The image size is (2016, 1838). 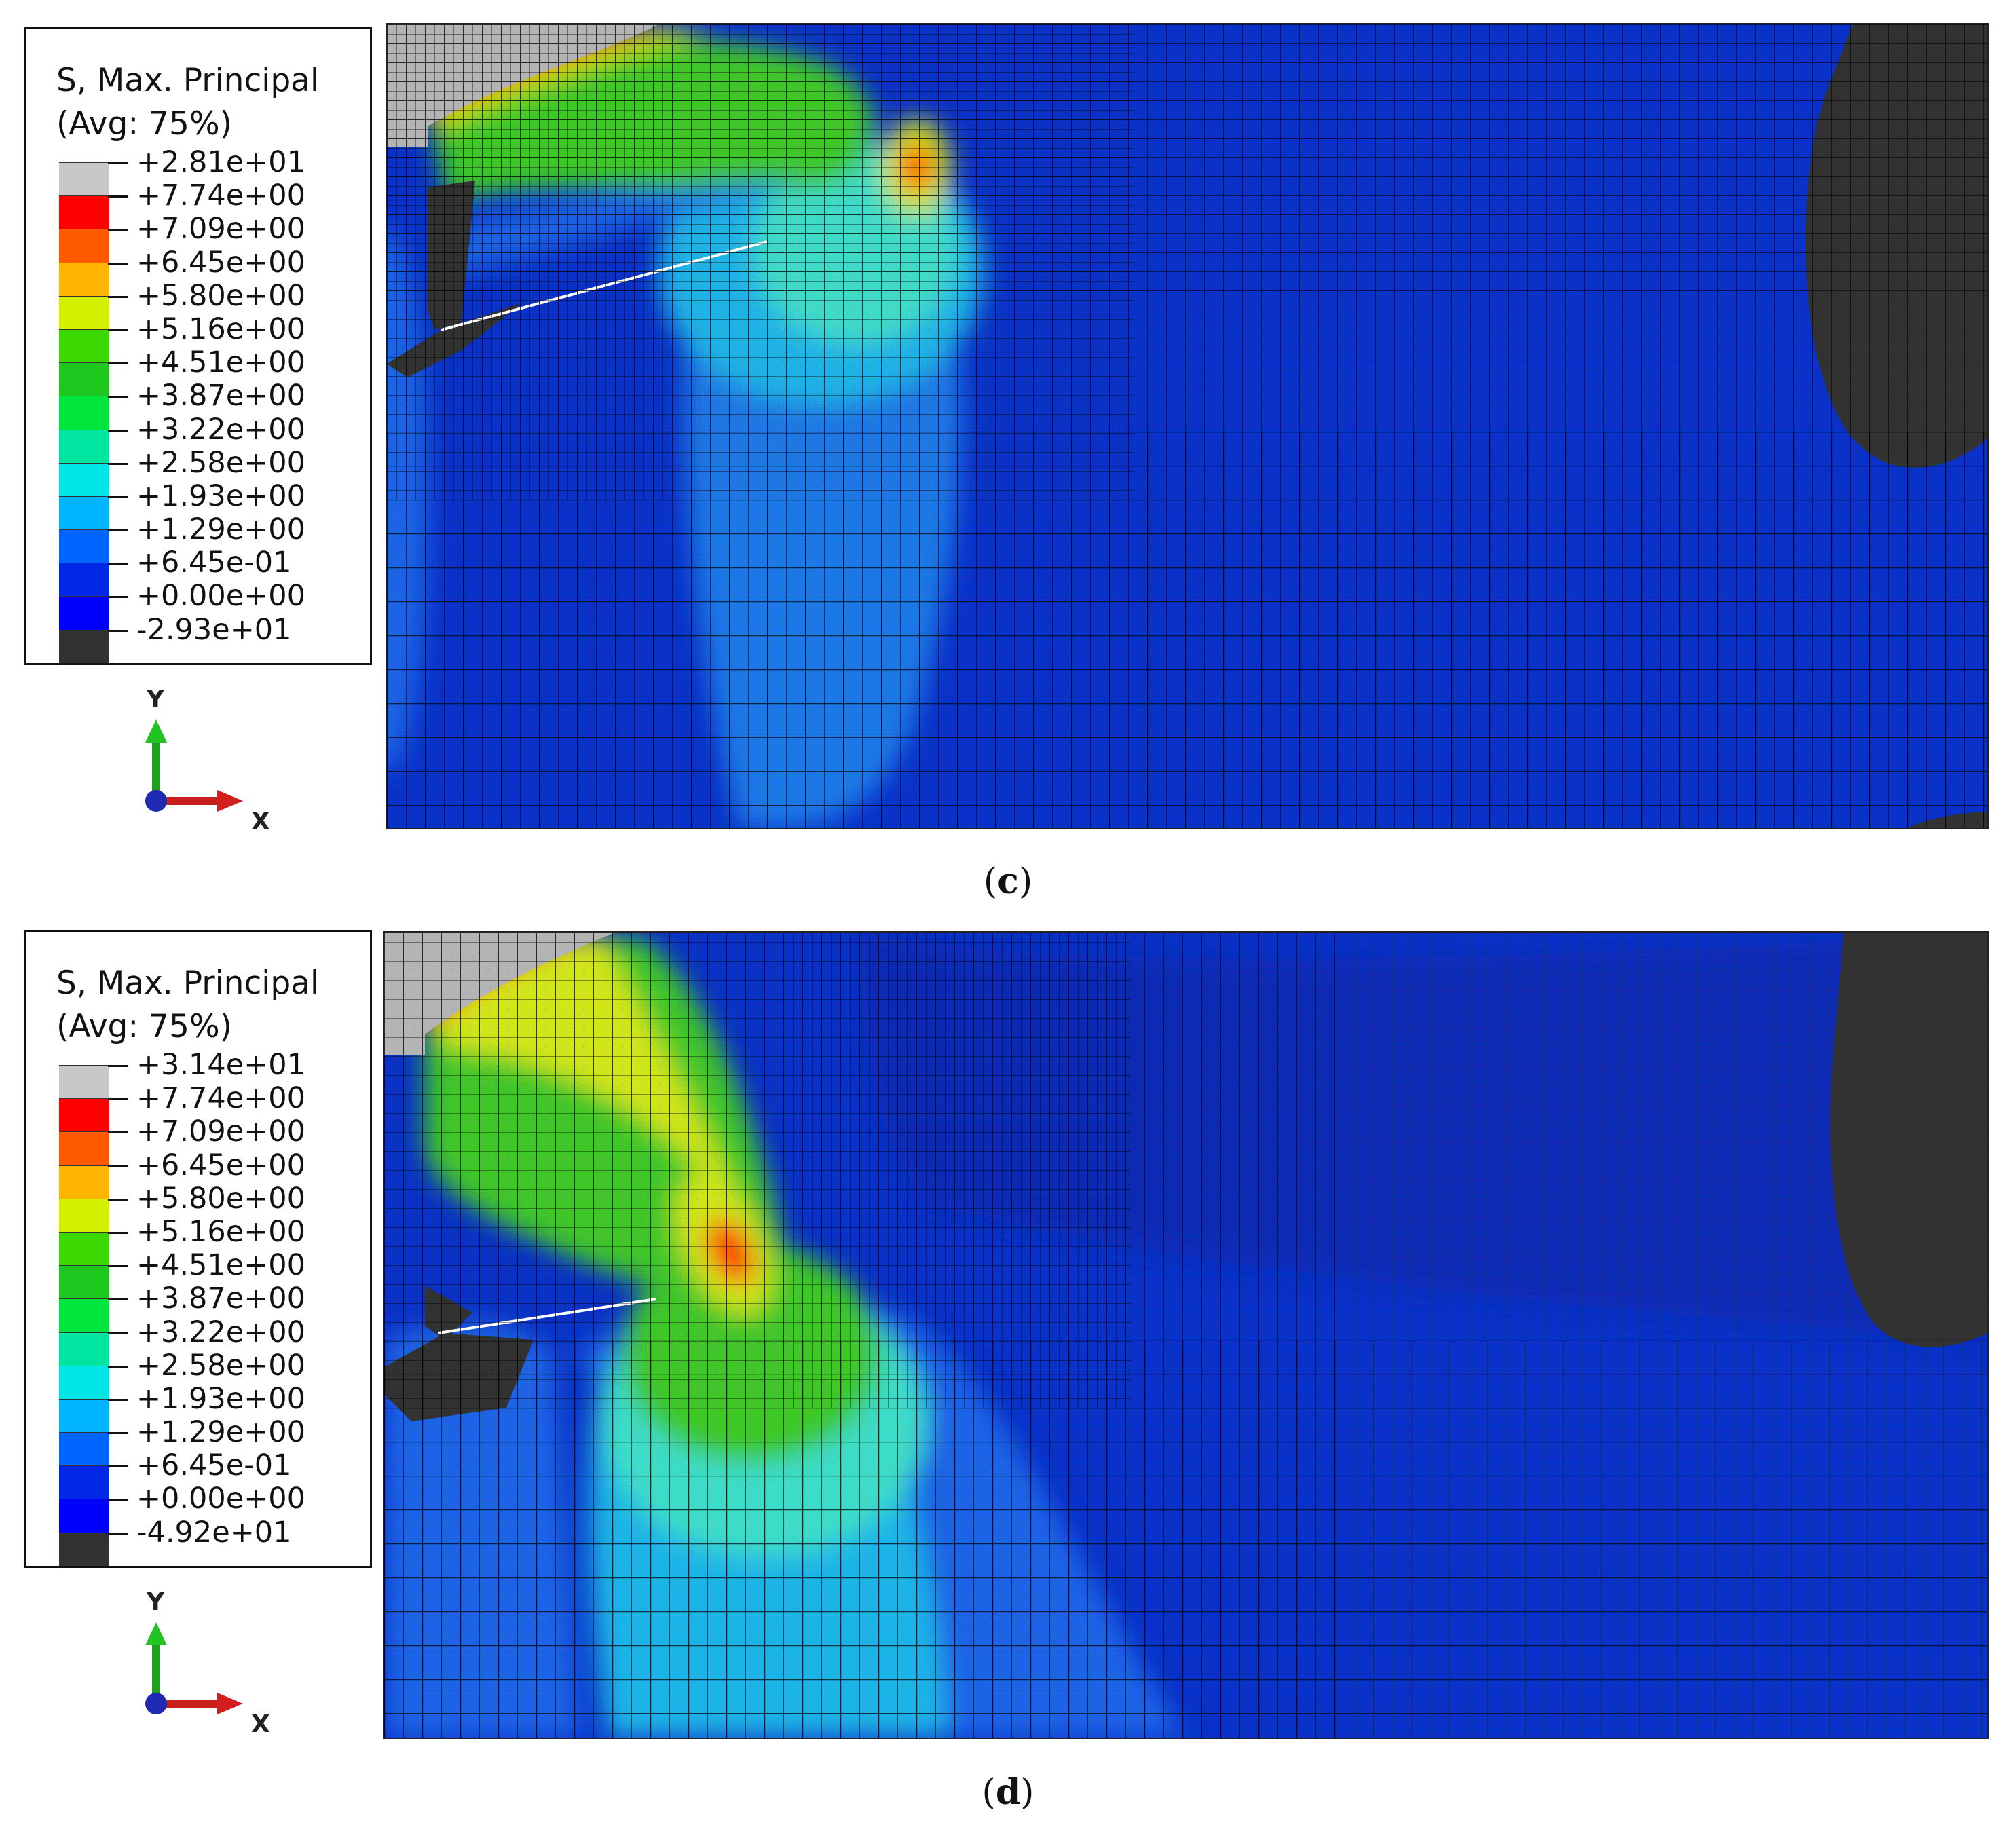 What do you see at coordinates (206, 630) in the screenshot?
I see `legend-value: -2.93e+01` at bounding box center [206, 630].